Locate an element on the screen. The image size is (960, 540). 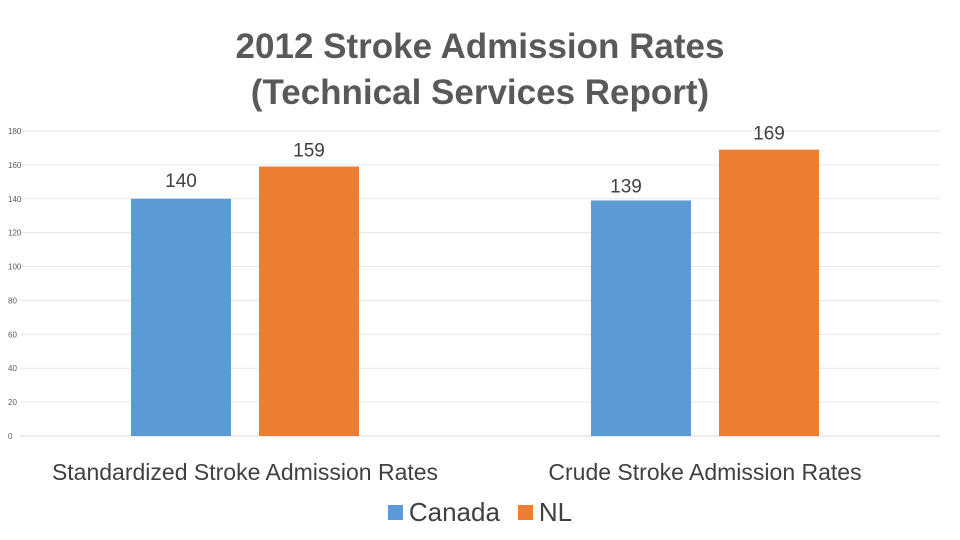
y-tick-label-120: 120 is located at coordinates (15, 233).